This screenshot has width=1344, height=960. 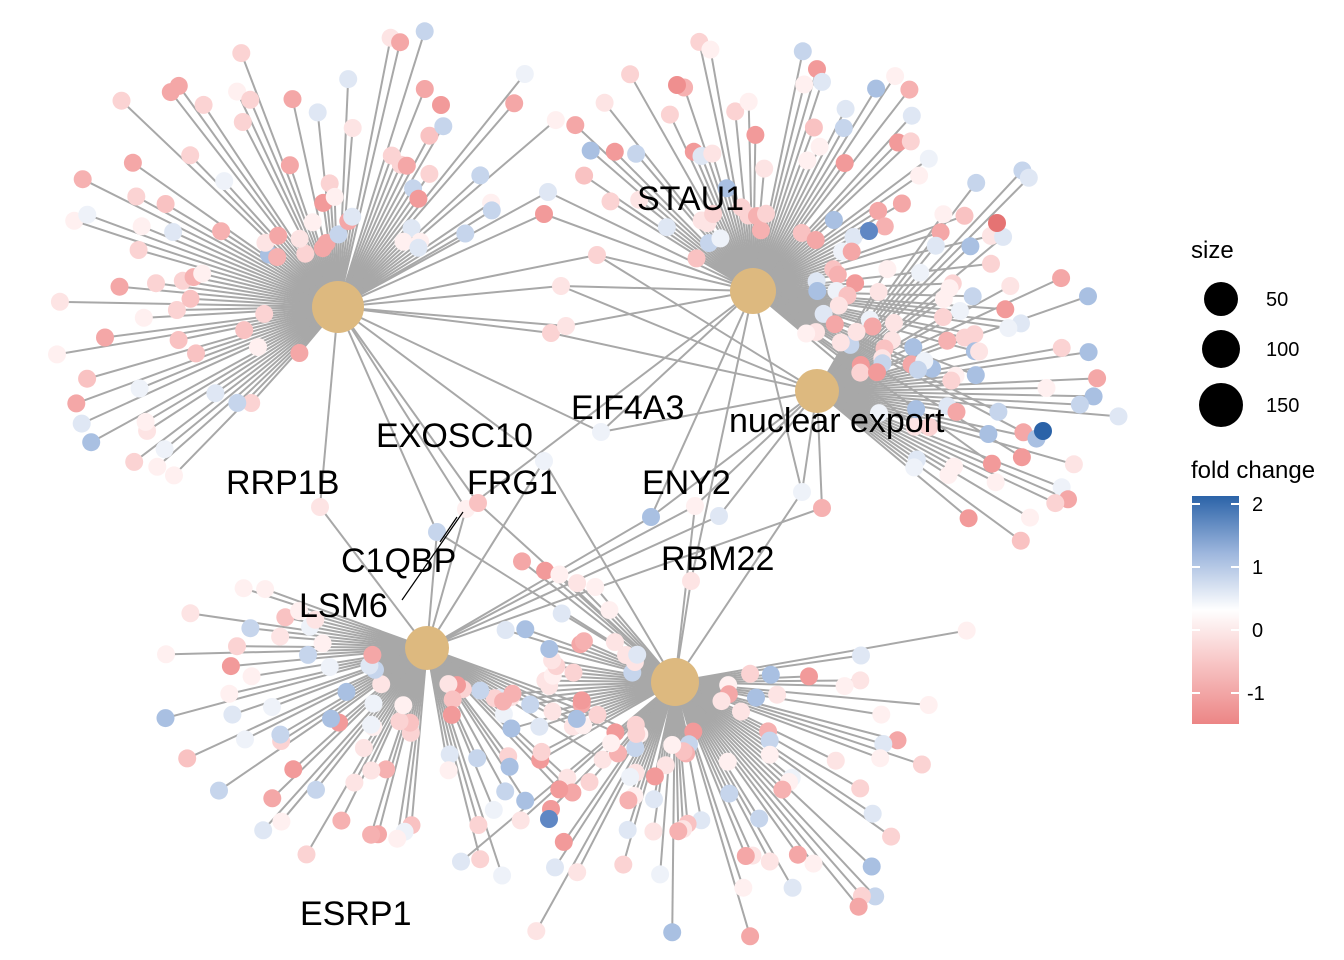 I want to click on shared-gene-node-c1qbp, so click(x=437, y=532).